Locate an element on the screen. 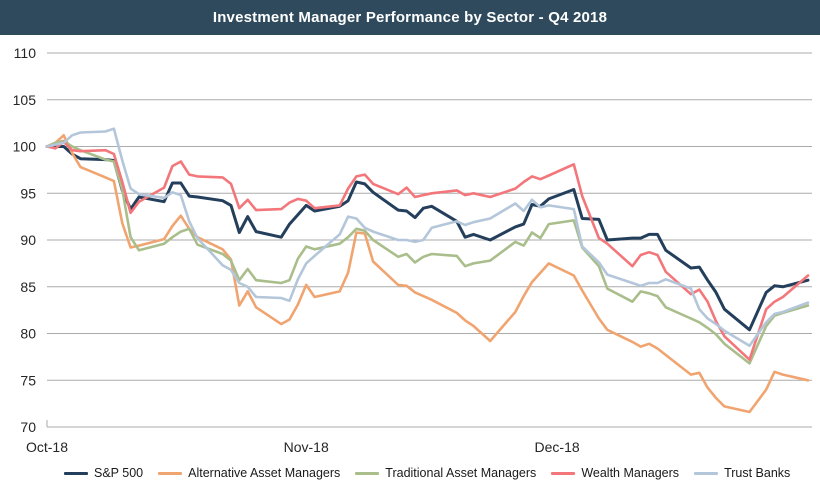  legend-item-sp500: S&P 500 is located at coordinates (103, 473).